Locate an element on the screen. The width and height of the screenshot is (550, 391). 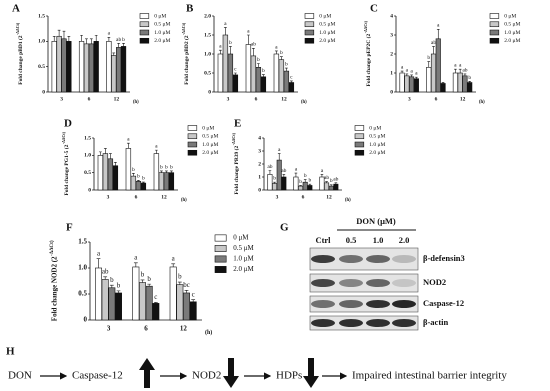
blot-band is located at coordinates (378, 323).